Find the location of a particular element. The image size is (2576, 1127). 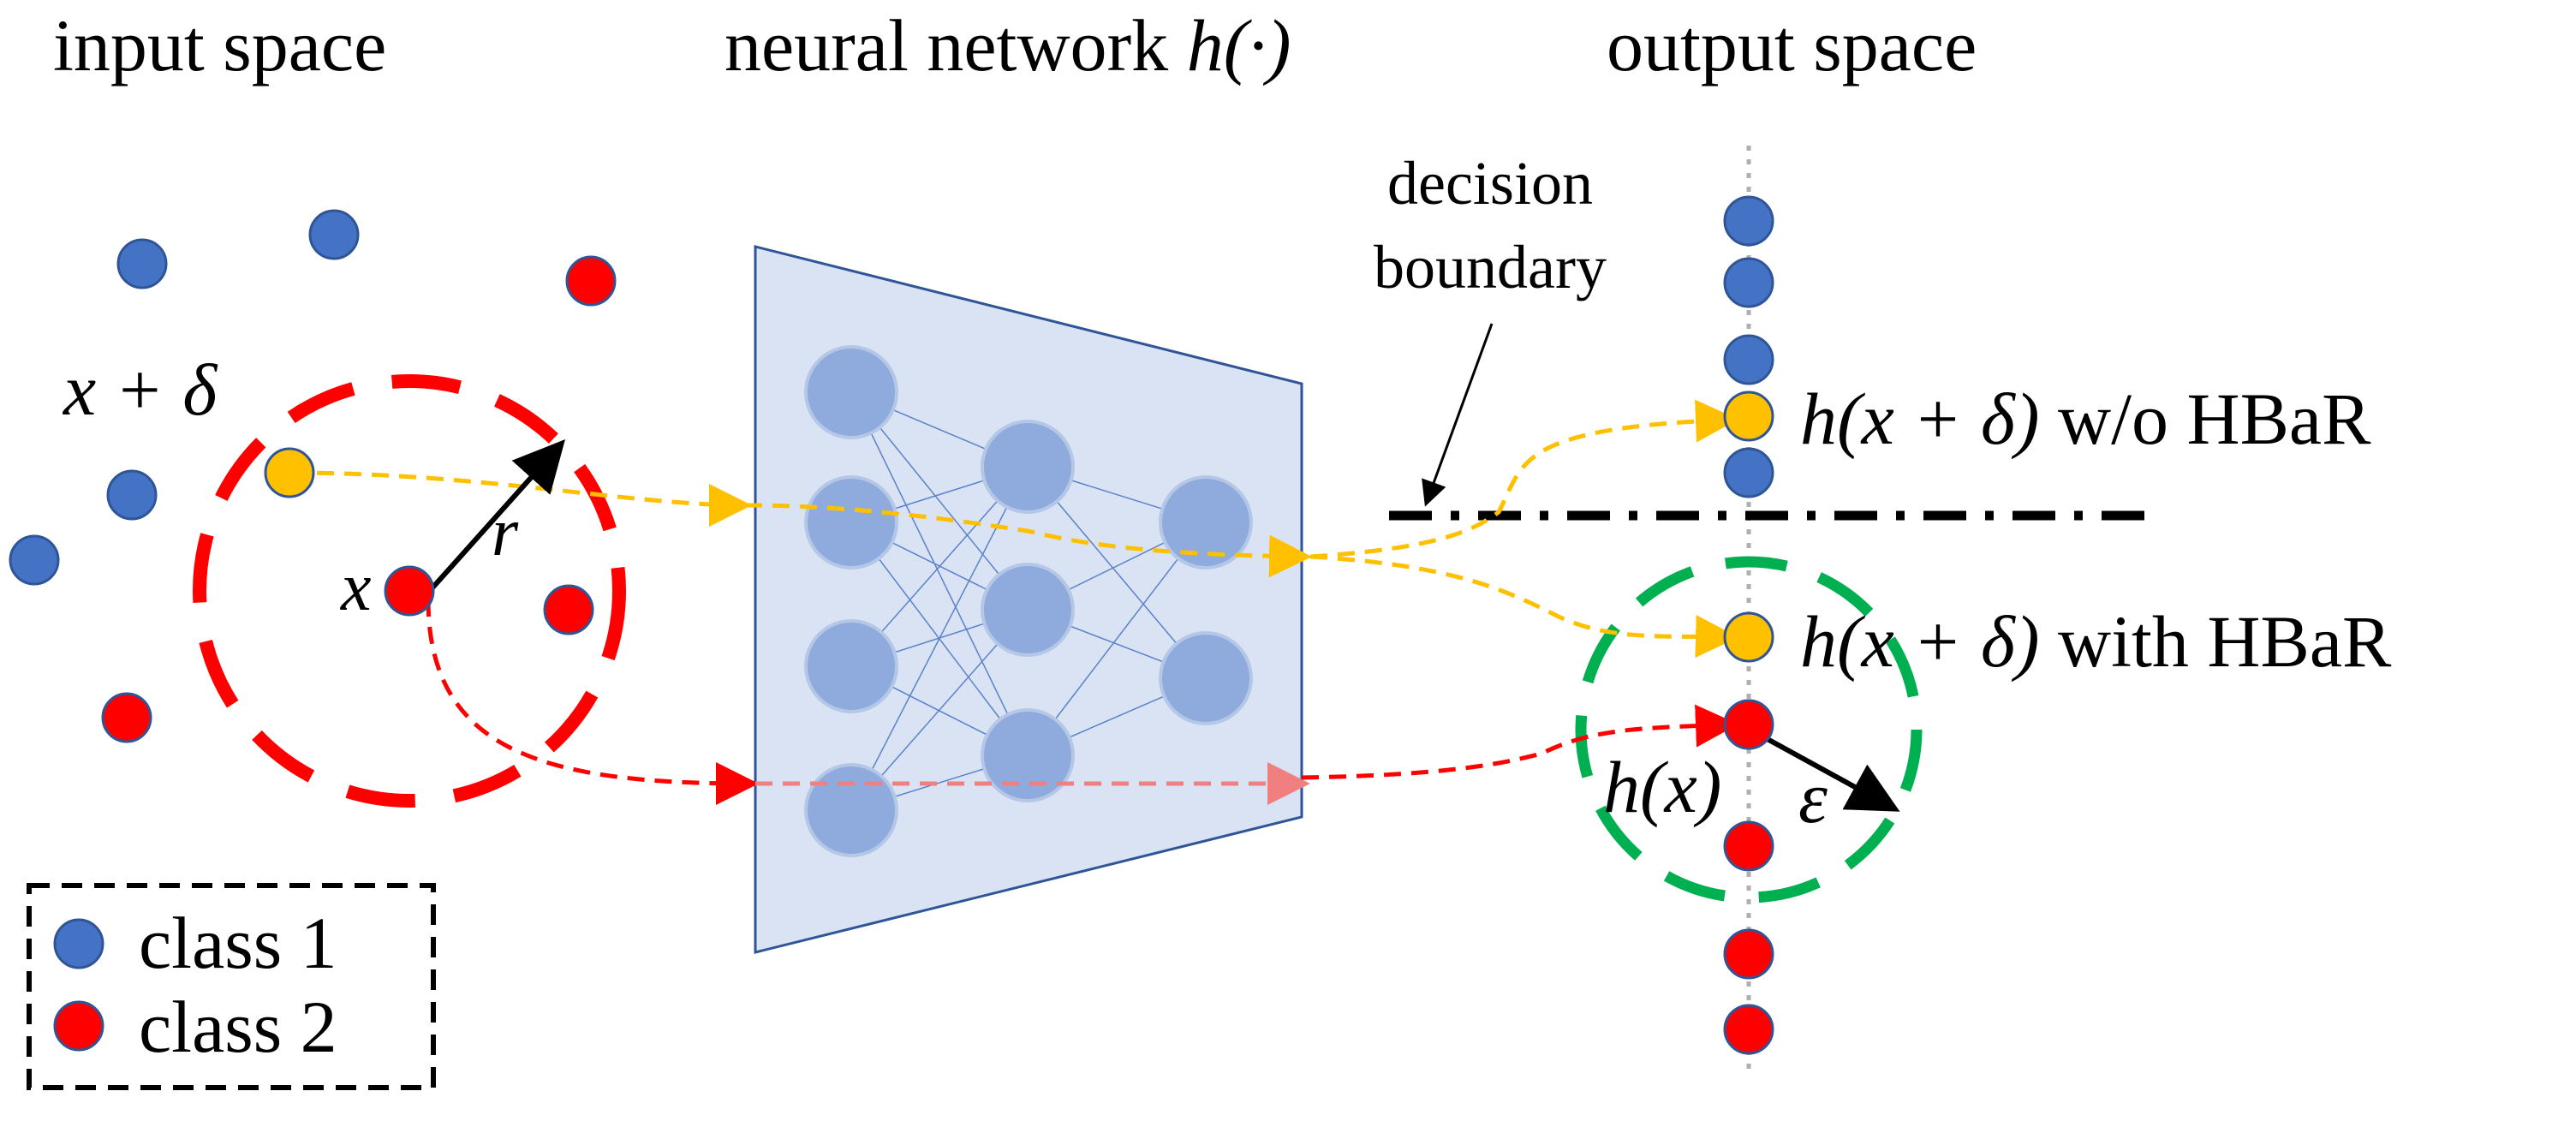

perturbed-network-path is located at coordinates (1028, 540).